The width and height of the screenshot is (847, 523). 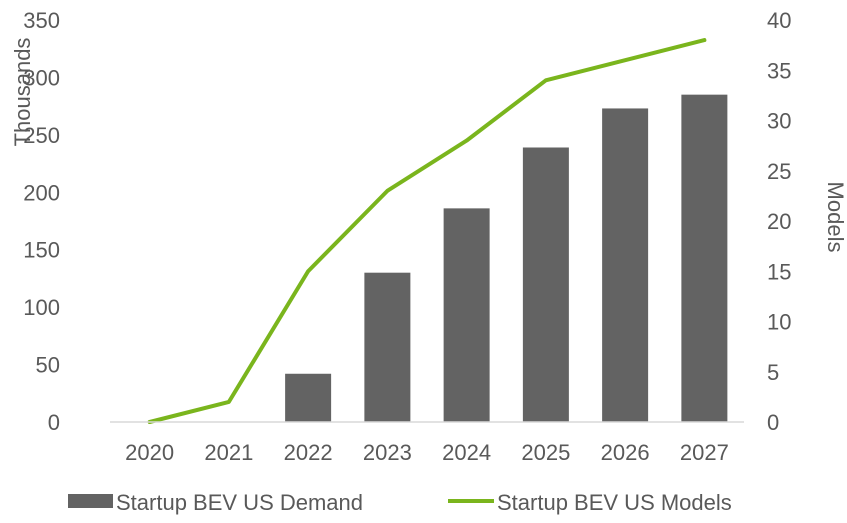 What do you see at coordinates (704, 258) in the screenshot?
I see `bar-2027` at bounding box center [704, 258].